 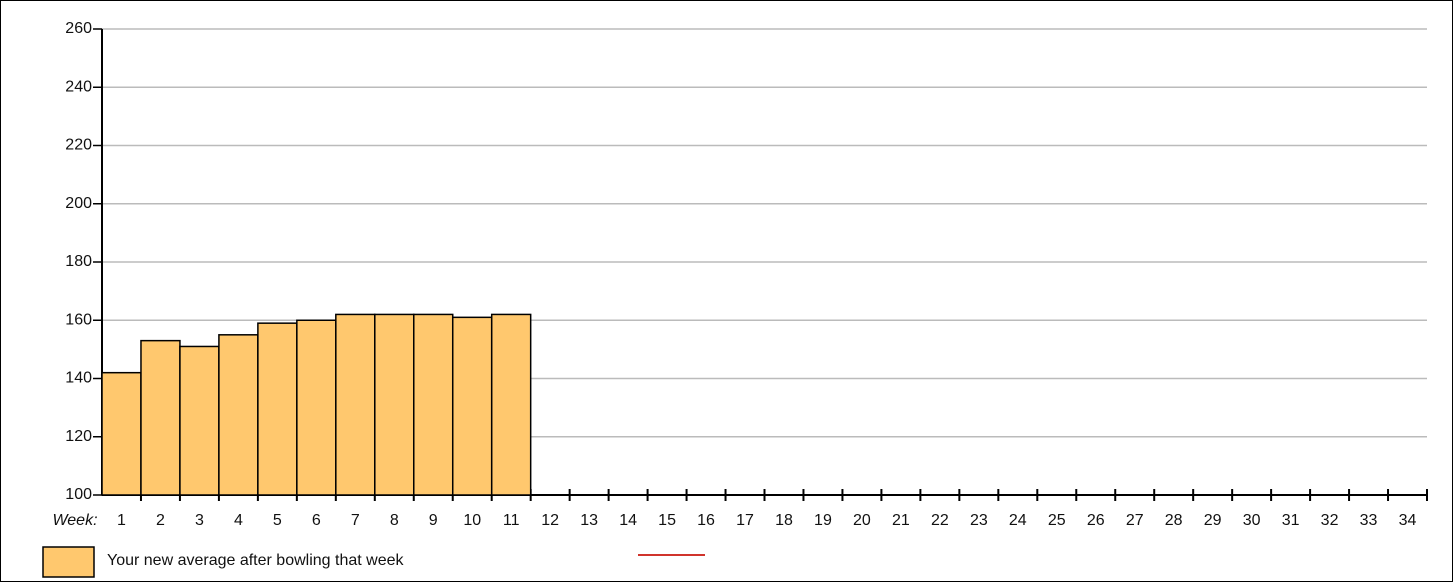 What do you see at coordinates (823, 520) in the screenshot?
I see `x-tick-label: 19` at bounding box center [823, 520].